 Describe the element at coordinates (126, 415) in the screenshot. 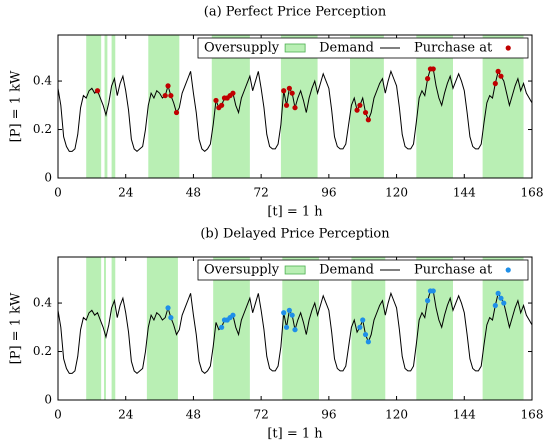

I see `x-tick-label: 24` at that location.